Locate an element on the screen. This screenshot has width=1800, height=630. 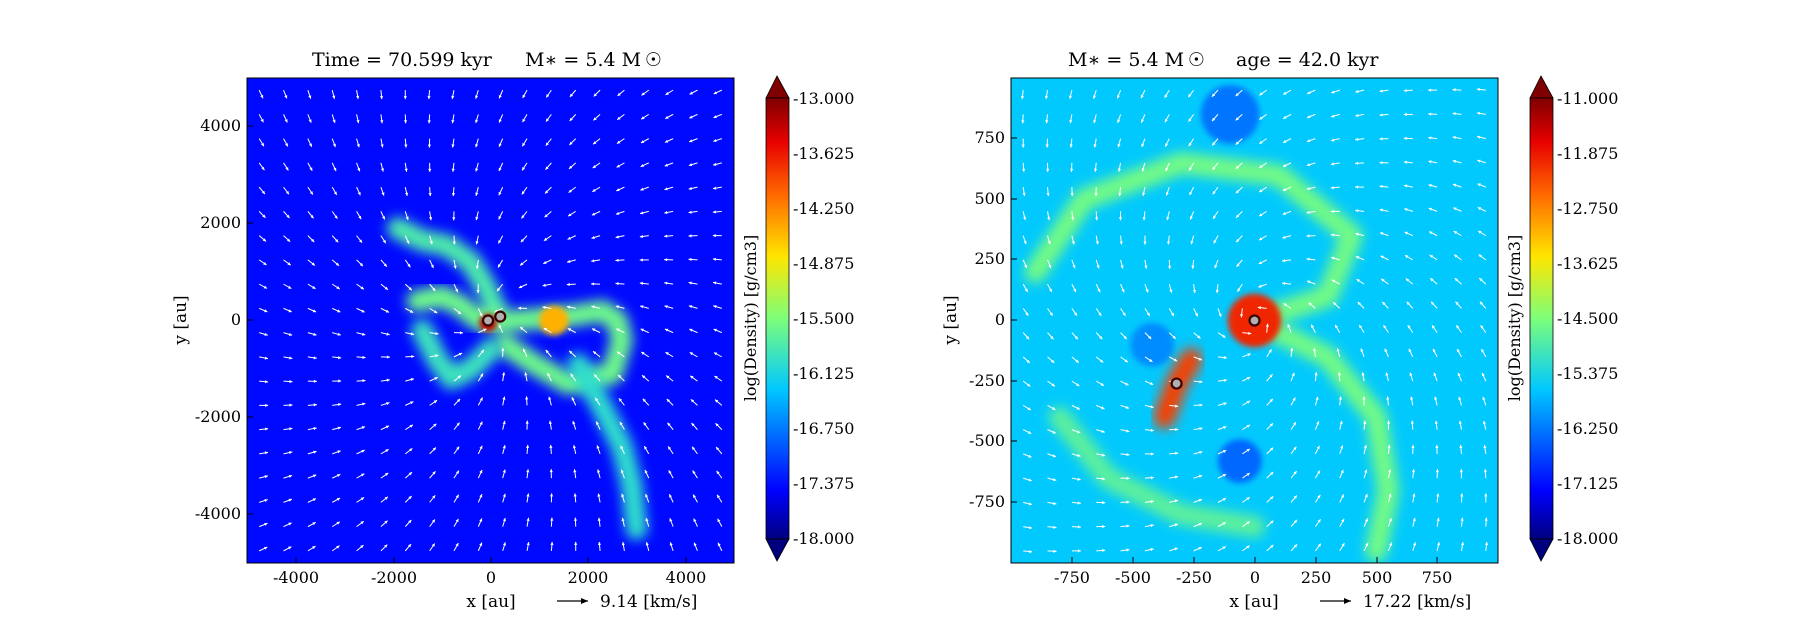
x-tick-label: 4000 is located at coordinates (686, 577).